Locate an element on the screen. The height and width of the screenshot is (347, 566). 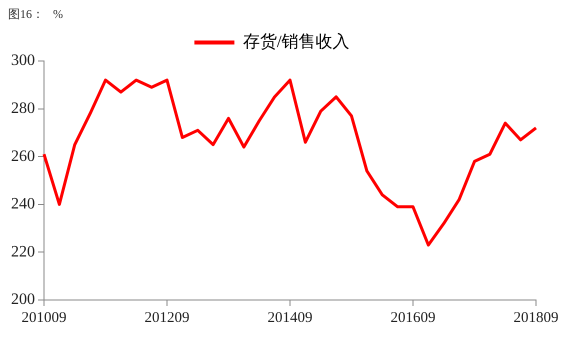
x-tick-label: 201009 is located at coordinates (44, 318).